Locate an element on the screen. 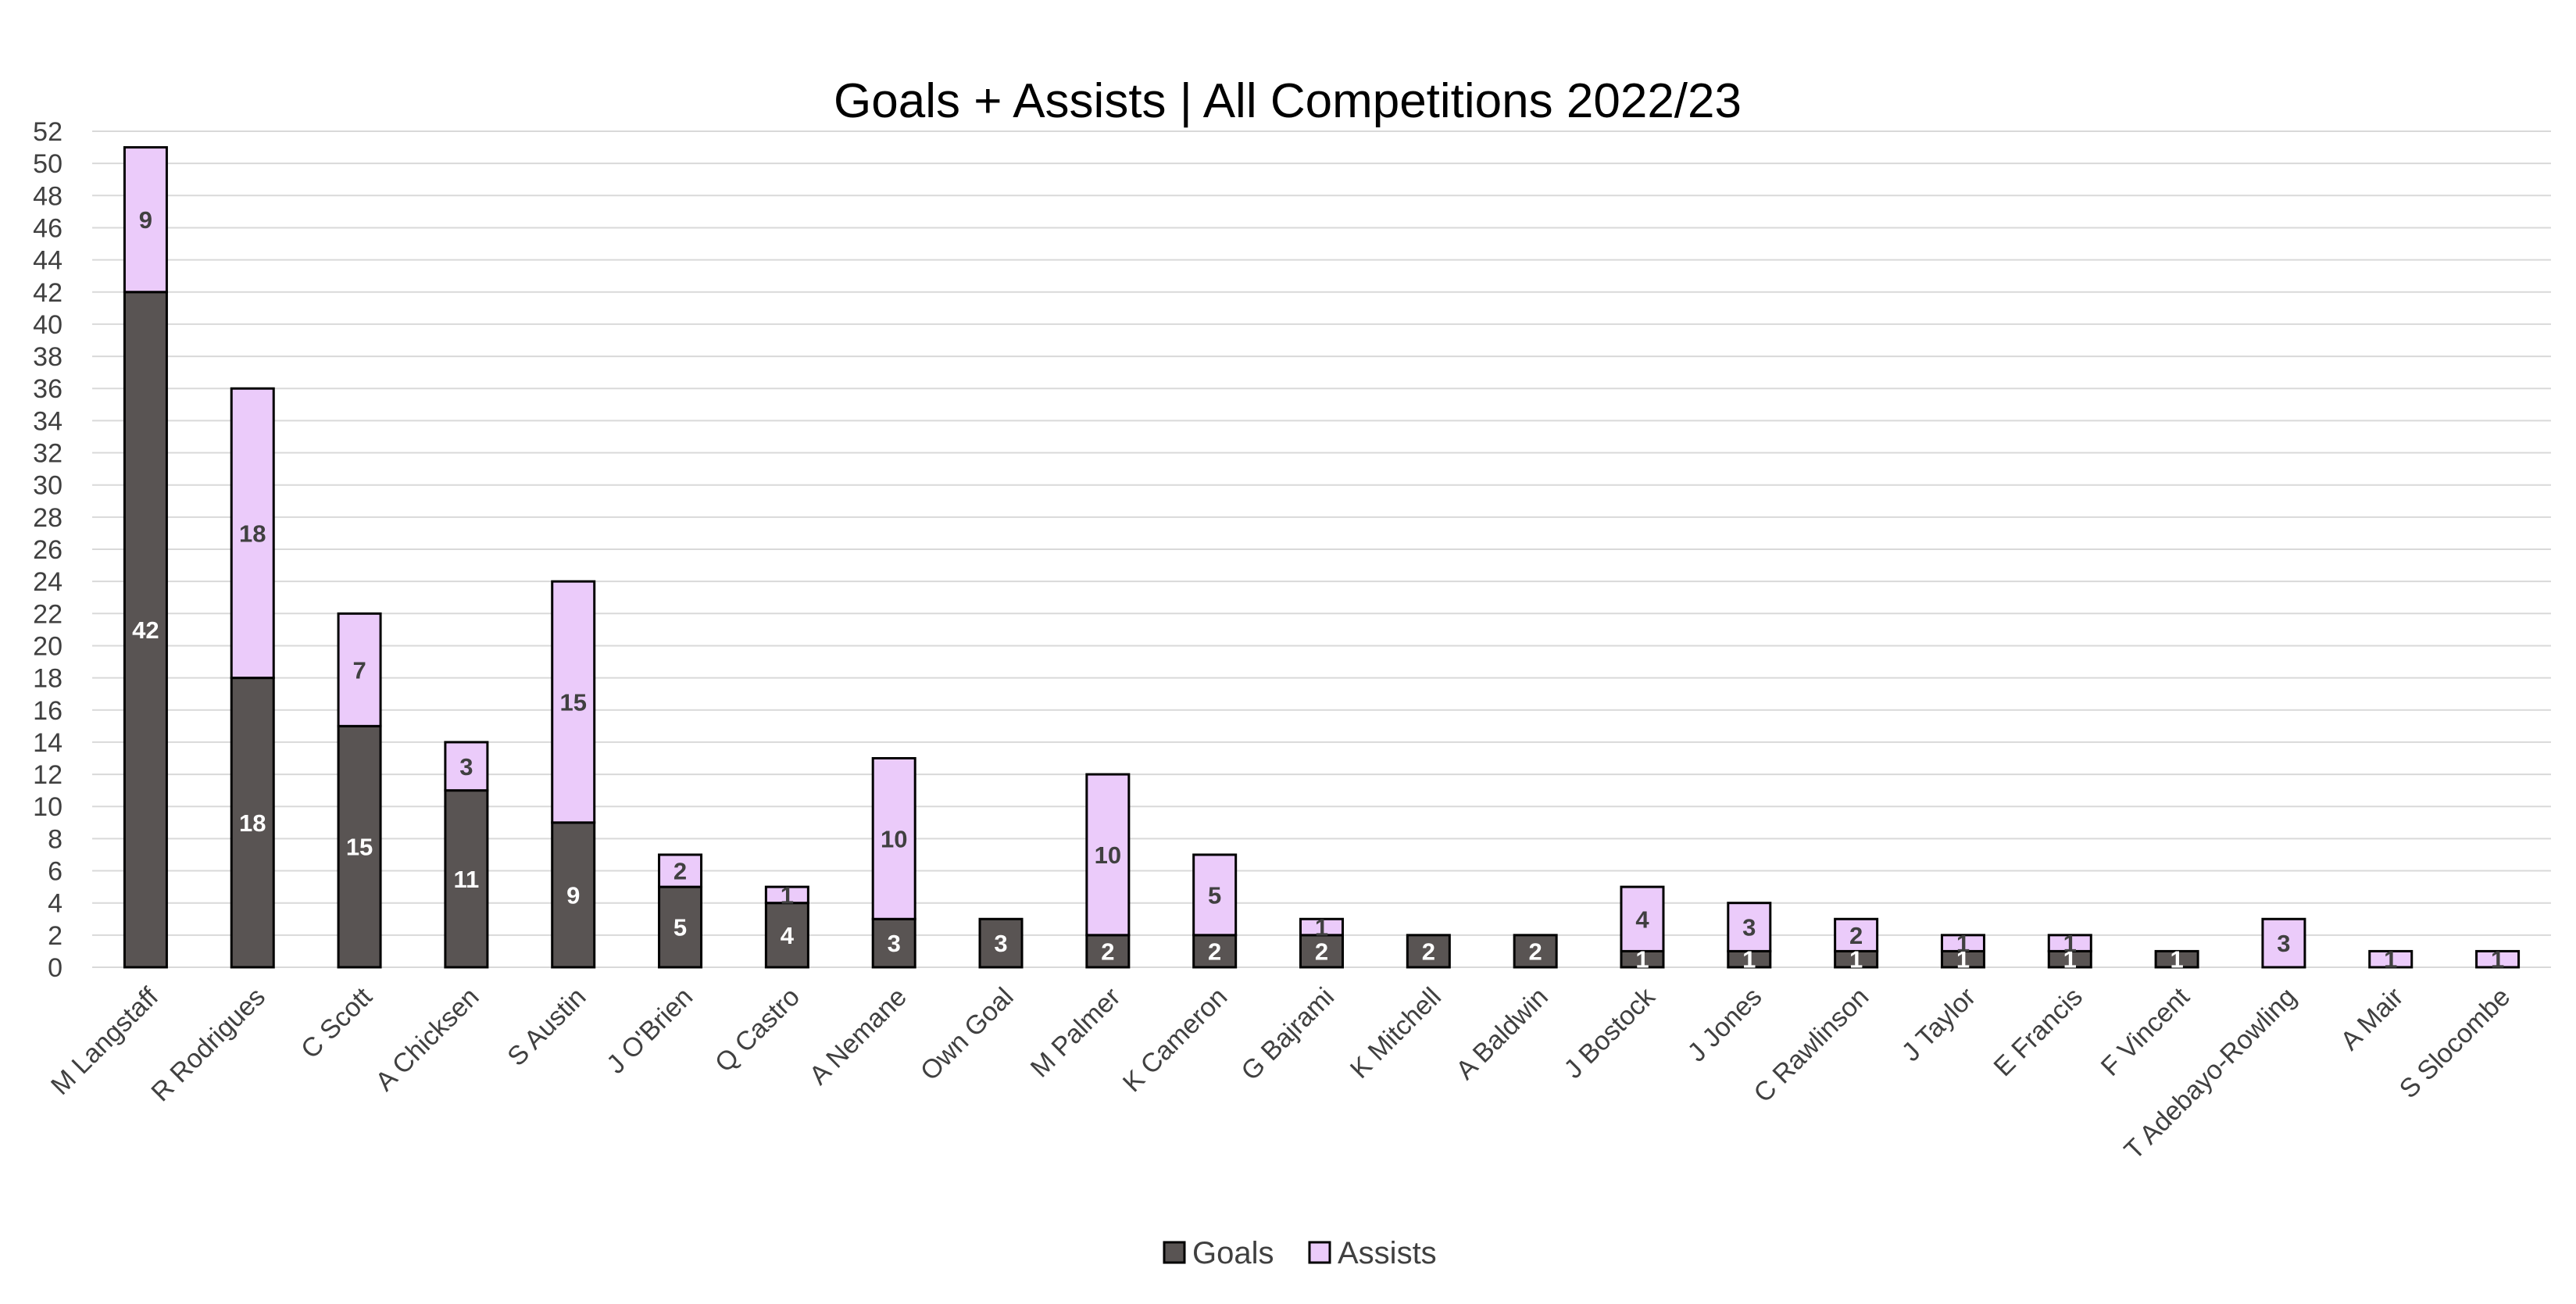 This screenshot has height=1304, width=2576. x-tick-label: S Slocombe is located at coordinates (2455, 1043).